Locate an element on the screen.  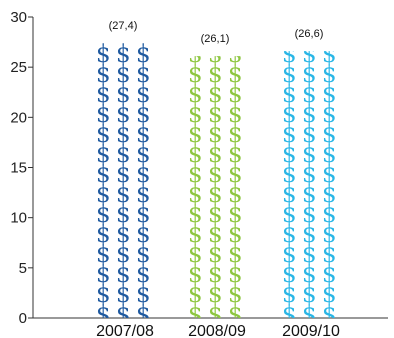
category-labels: 2007/08 2008/09 2009/10 is located at coordinates (218, 330).